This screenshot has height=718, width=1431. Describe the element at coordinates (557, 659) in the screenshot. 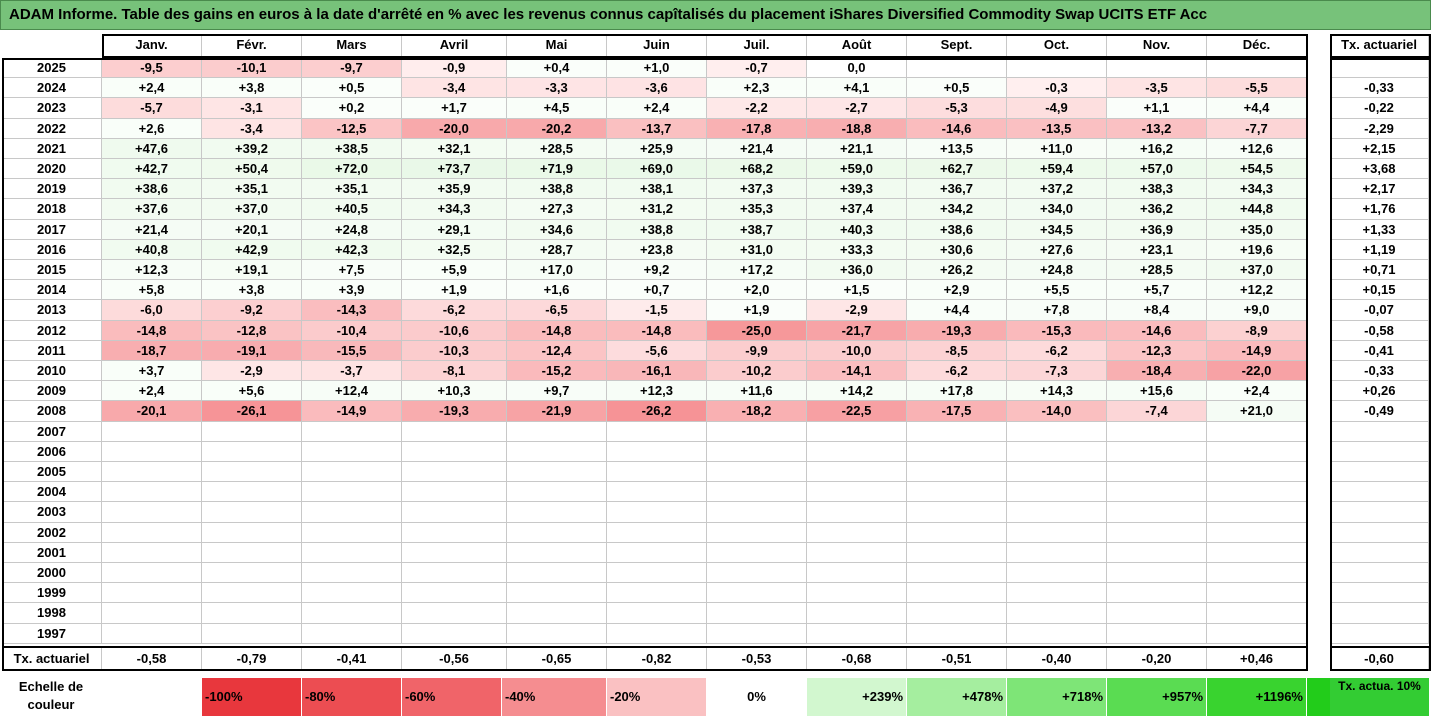

I see `footer-cell: -0,65` at that location.